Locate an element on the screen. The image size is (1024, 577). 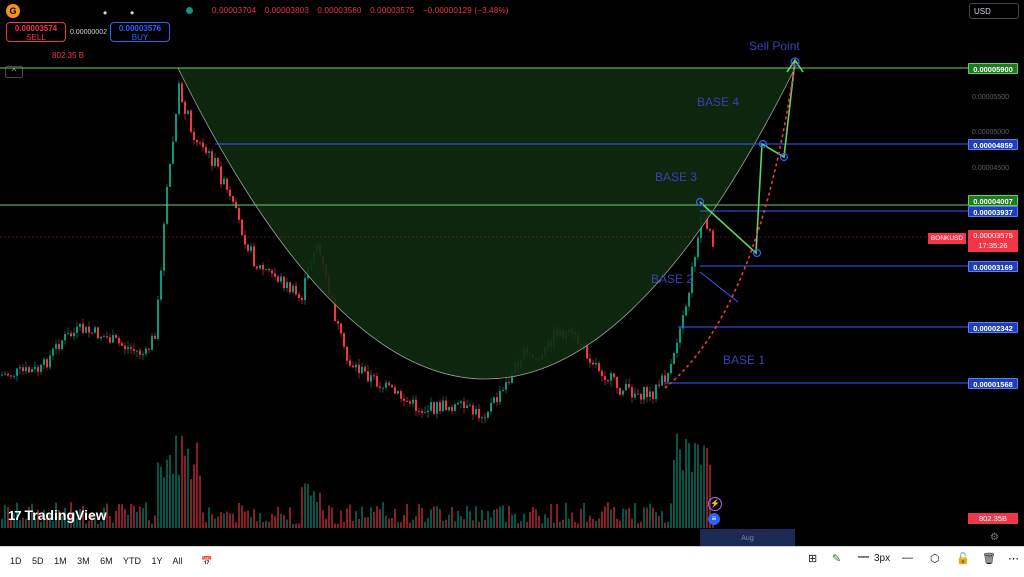
annotation-base1: BASE 1 is located at coordinates (744, 360).